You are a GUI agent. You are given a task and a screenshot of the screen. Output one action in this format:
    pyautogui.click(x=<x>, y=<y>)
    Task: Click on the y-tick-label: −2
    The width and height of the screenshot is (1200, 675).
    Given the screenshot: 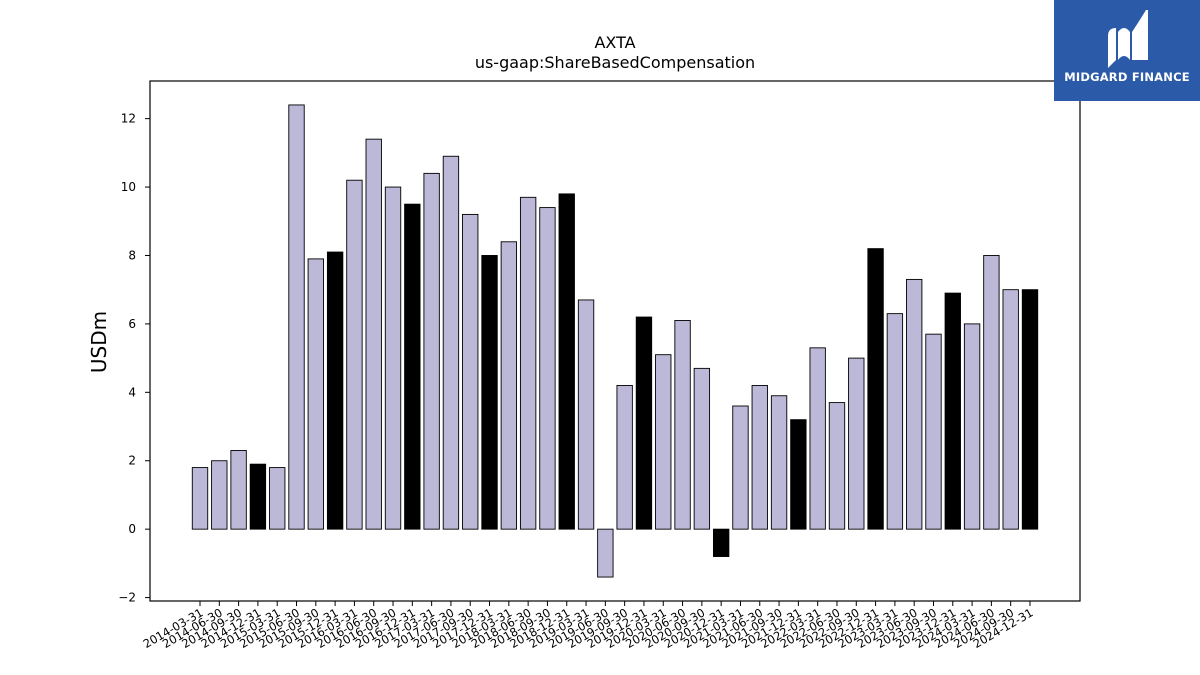 What is the action you would take?
    pyautogui.click(x=127, y=598)
    